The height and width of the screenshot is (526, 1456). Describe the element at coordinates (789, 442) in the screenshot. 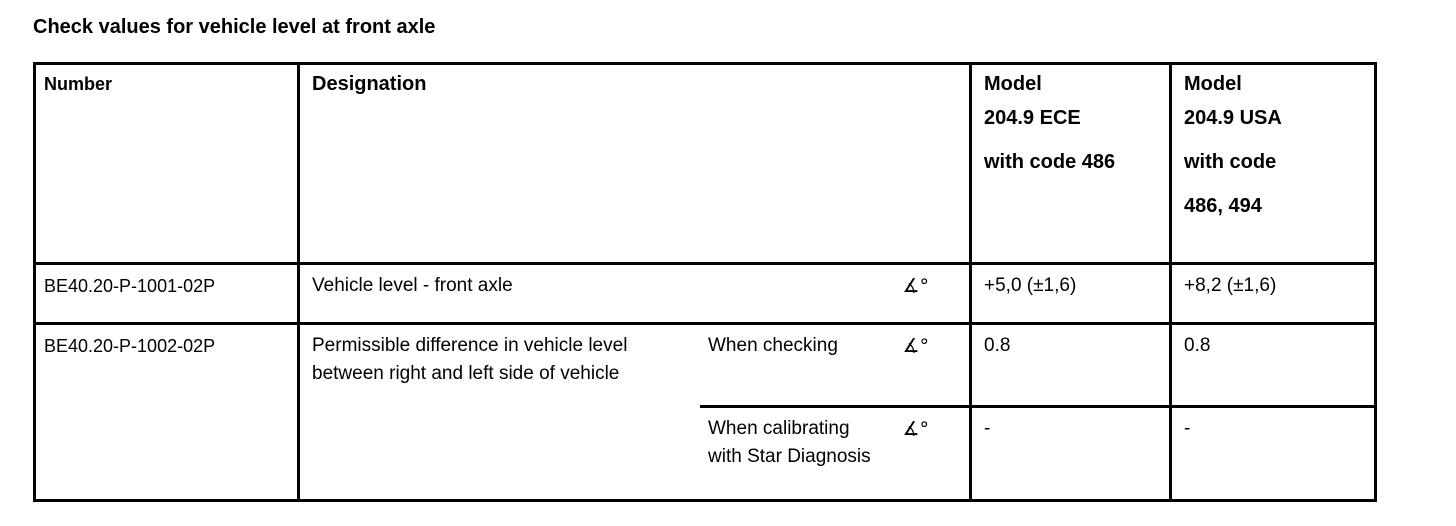

I see `condition-label: When calibrating with Star Diagnosis` at that location.